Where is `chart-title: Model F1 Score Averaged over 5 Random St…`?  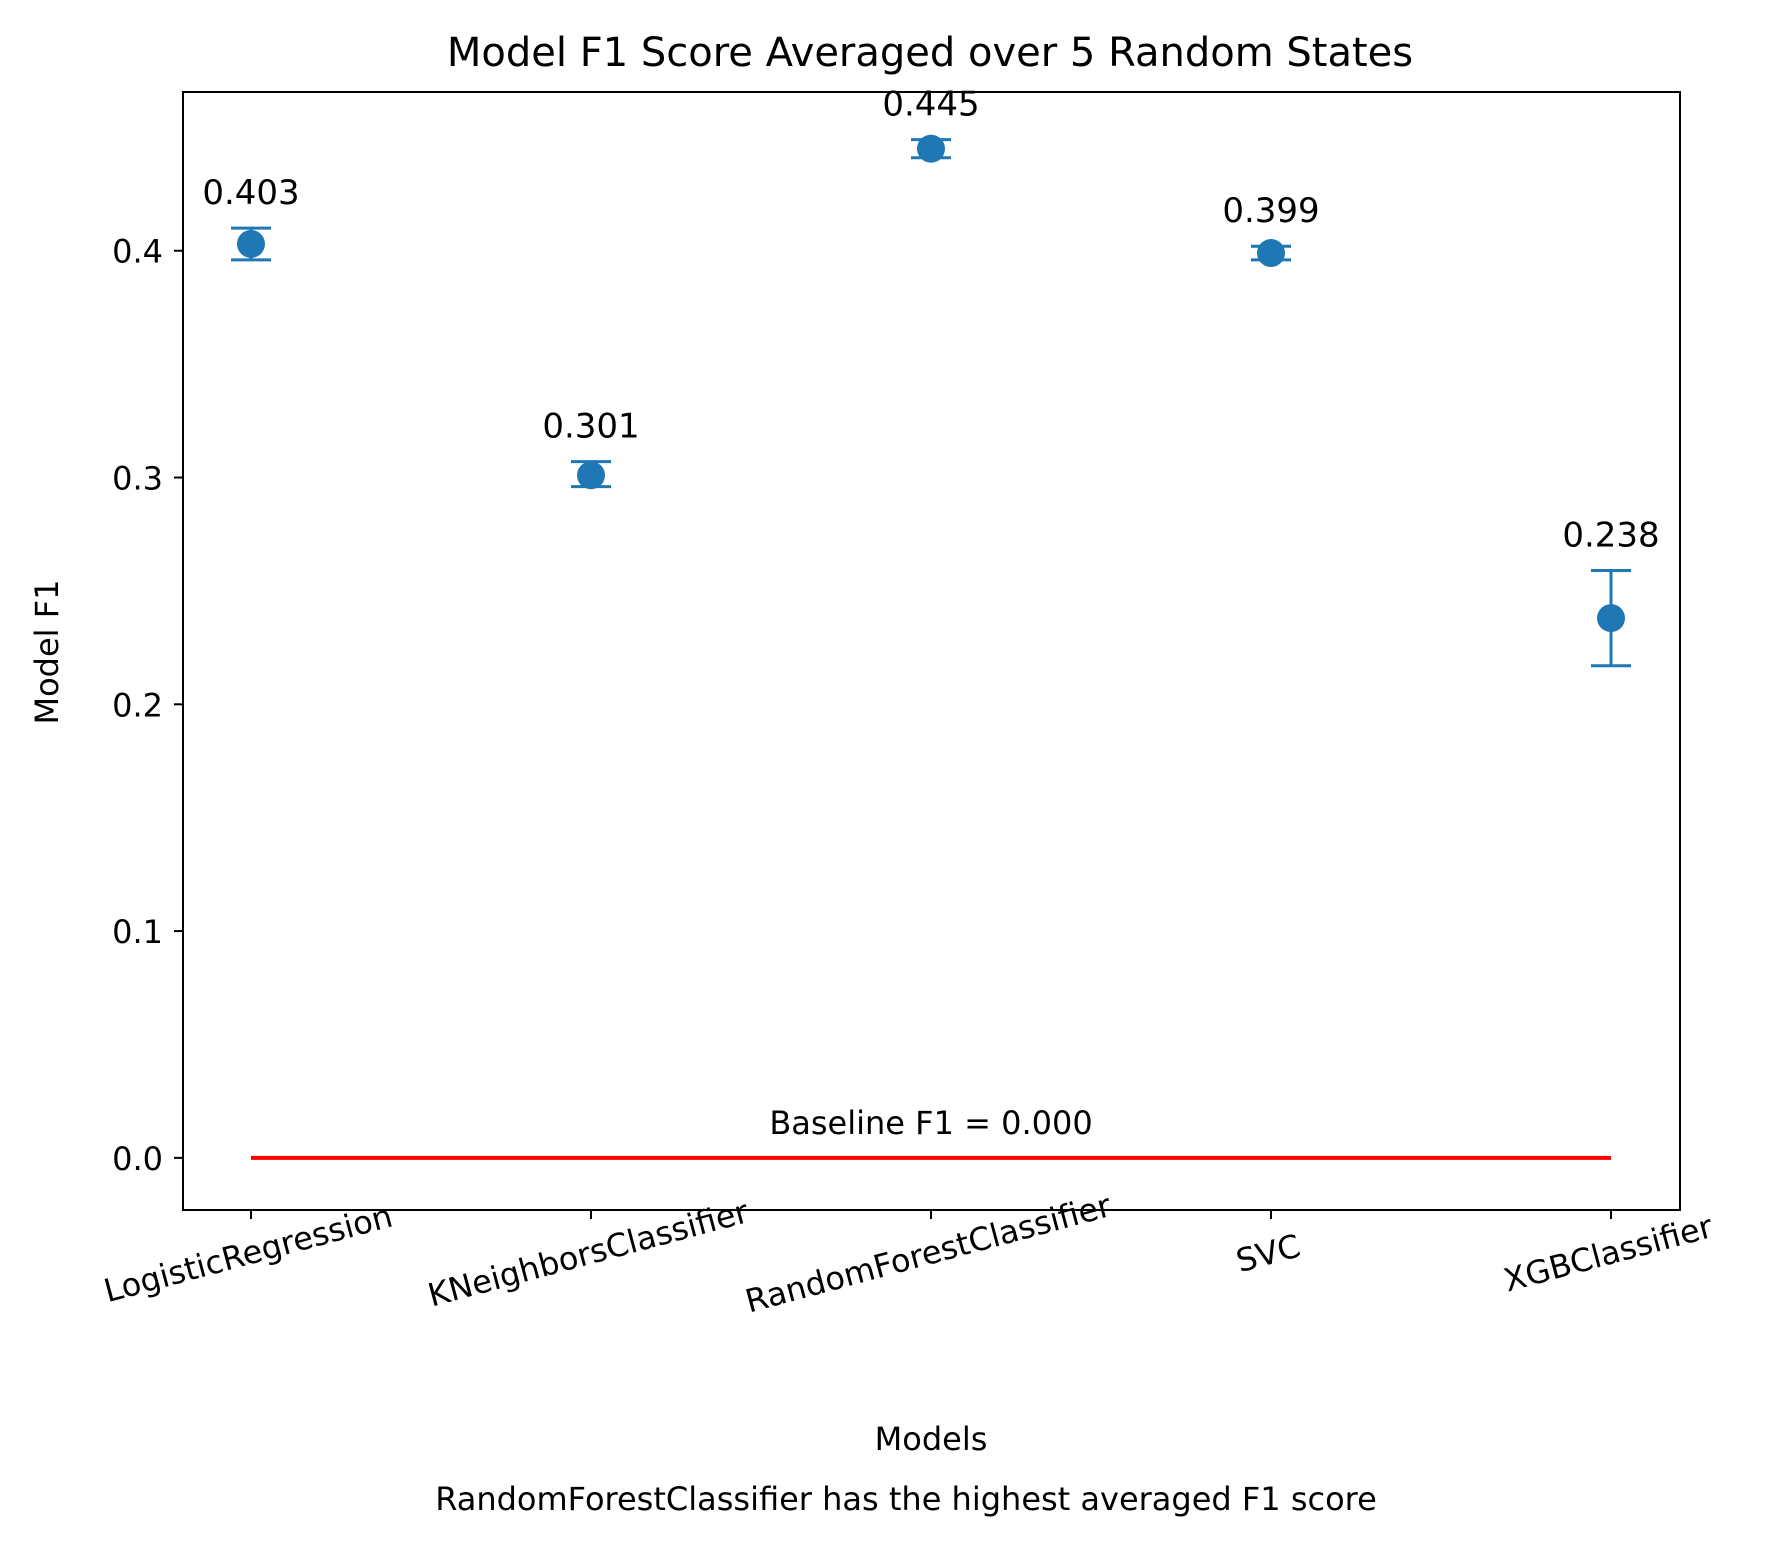 chart-title: Model F1 Score Averaged over 5 Random St… is located at coordinates (930, 53).